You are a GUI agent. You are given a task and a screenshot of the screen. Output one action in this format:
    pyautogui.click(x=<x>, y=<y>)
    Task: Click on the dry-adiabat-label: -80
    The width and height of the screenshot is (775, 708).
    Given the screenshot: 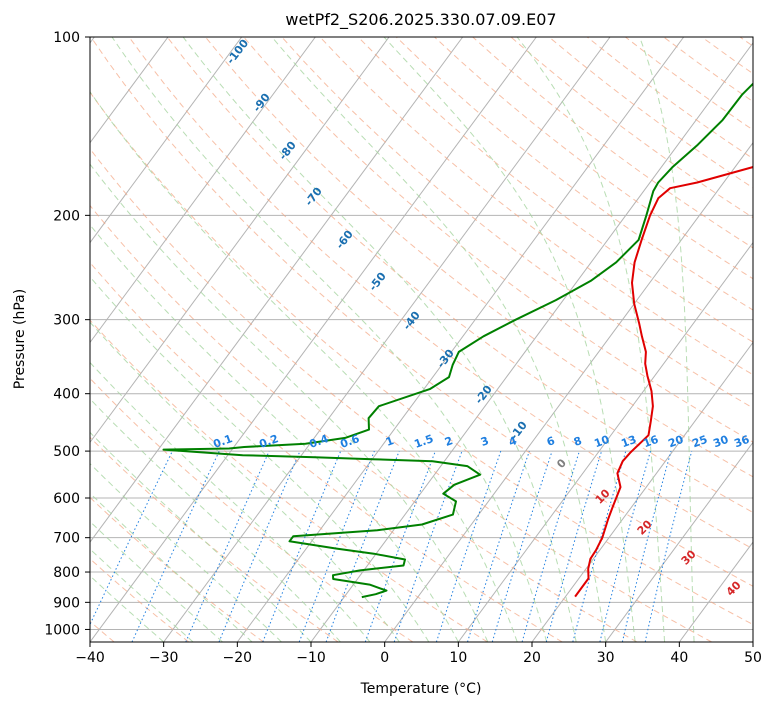 What is the action you would take?
    pyautogui.click(x=287, y=151)
    